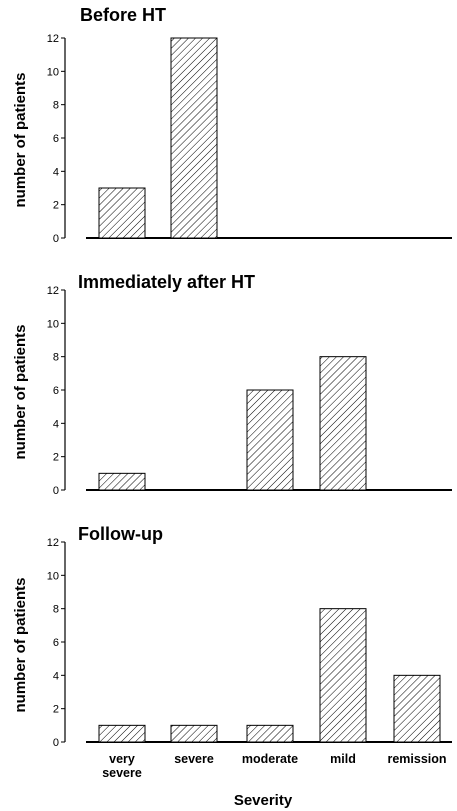 This screenshot has height=811, width=457. What do you see at coordinates (120, 534) in the screenshot?
I see `panel-title: Follow-up` at bounding box center [120, 534].